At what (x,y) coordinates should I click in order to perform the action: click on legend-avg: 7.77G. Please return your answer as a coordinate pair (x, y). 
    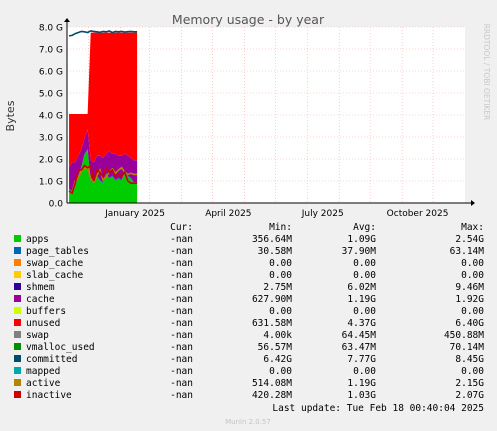
    Looking at the image, I should click on (361, 359).